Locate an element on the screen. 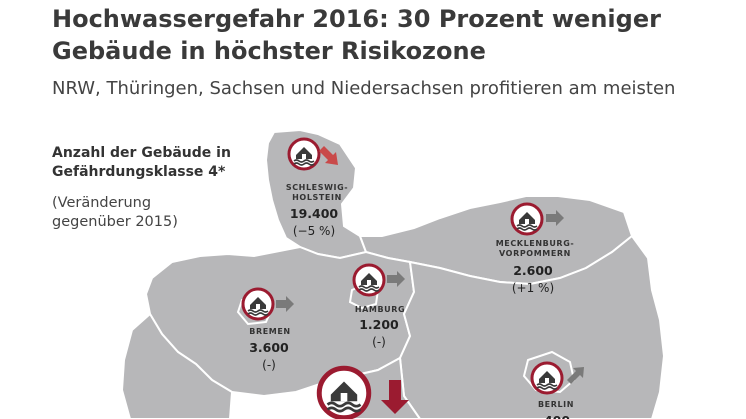 This screenshot has width=746, height=419. region-label: BERLIN is located at coordinates (556, 404).